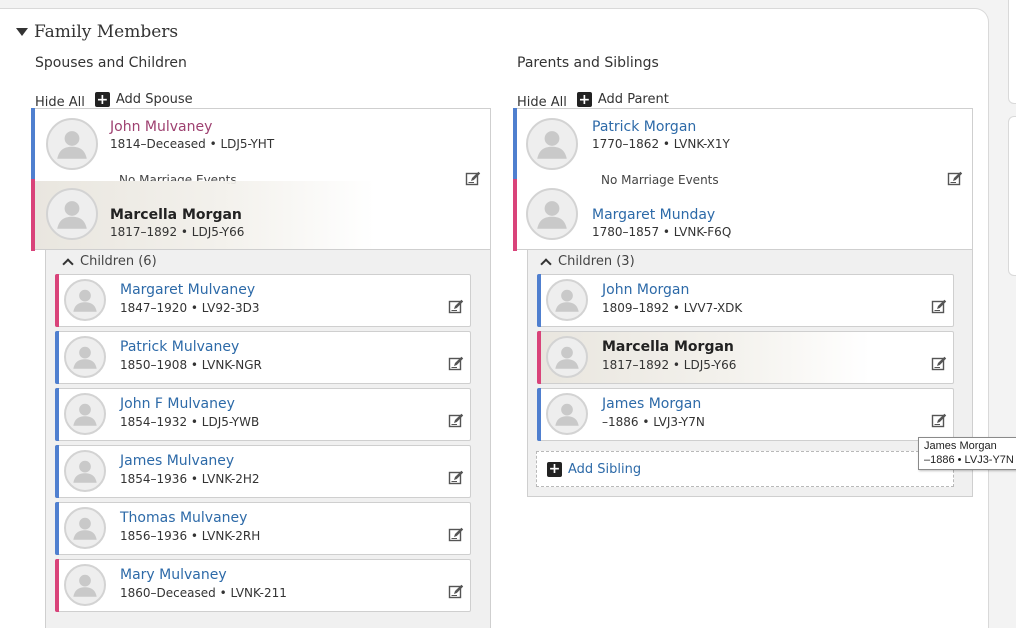  I want to click on marriage-events-text: No Marriage Events, so click(660, 180).